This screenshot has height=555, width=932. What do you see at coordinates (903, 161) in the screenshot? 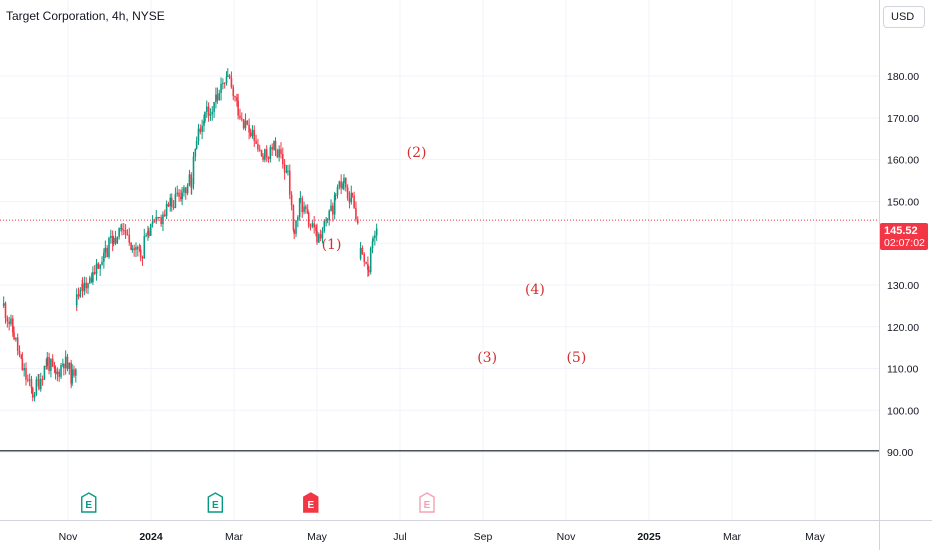
I see `y-tick-label: 160.00` at bounding box center [903, 161].